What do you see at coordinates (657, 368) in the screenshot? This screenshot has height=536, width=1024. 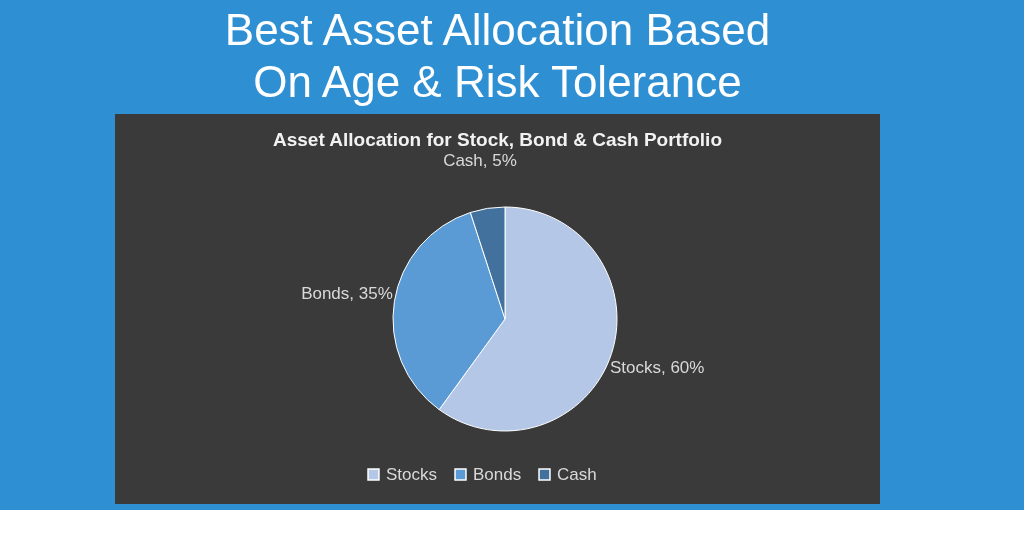 I see `data-label: Stocks, 60%` at bounding box center [657, 368].